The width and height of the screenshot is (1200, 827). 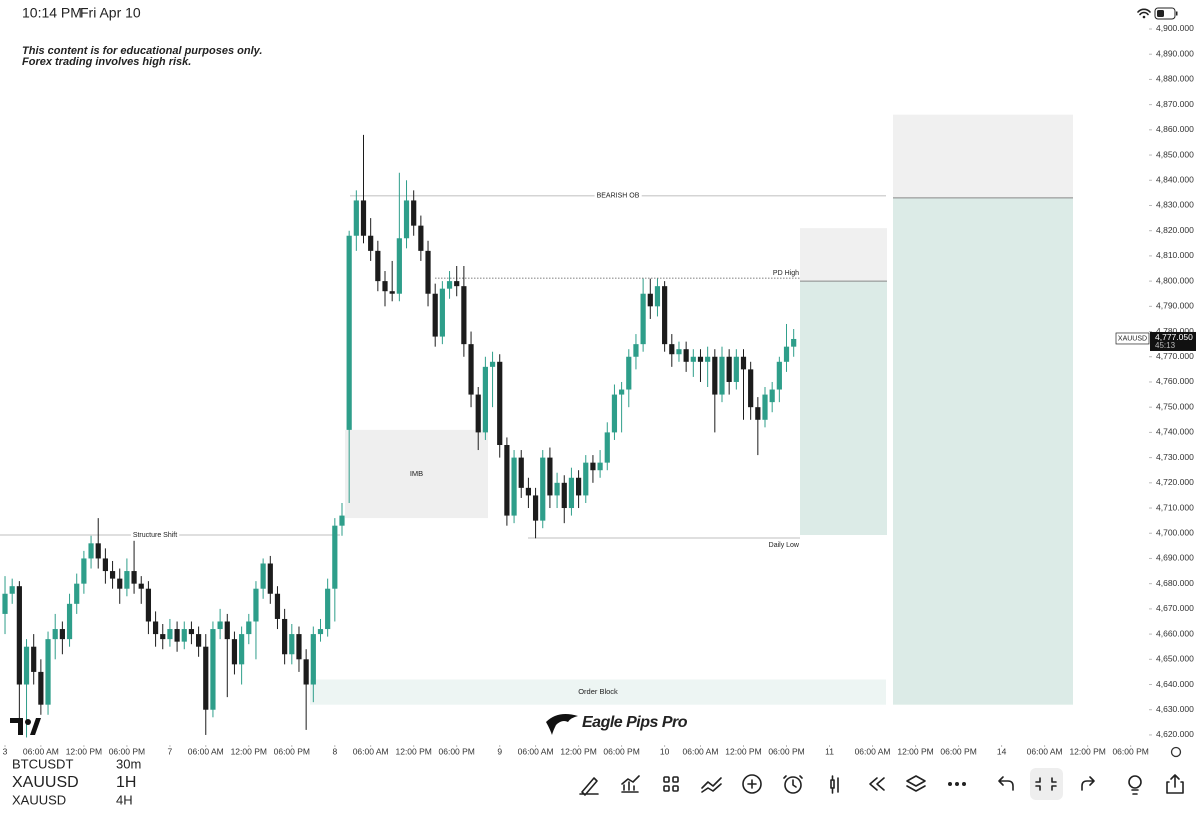 What do you see at coordinates (42, 763) in the screenshot?
I see `prev-symbol: BTCUSDT` at bounding box center [42, 763].